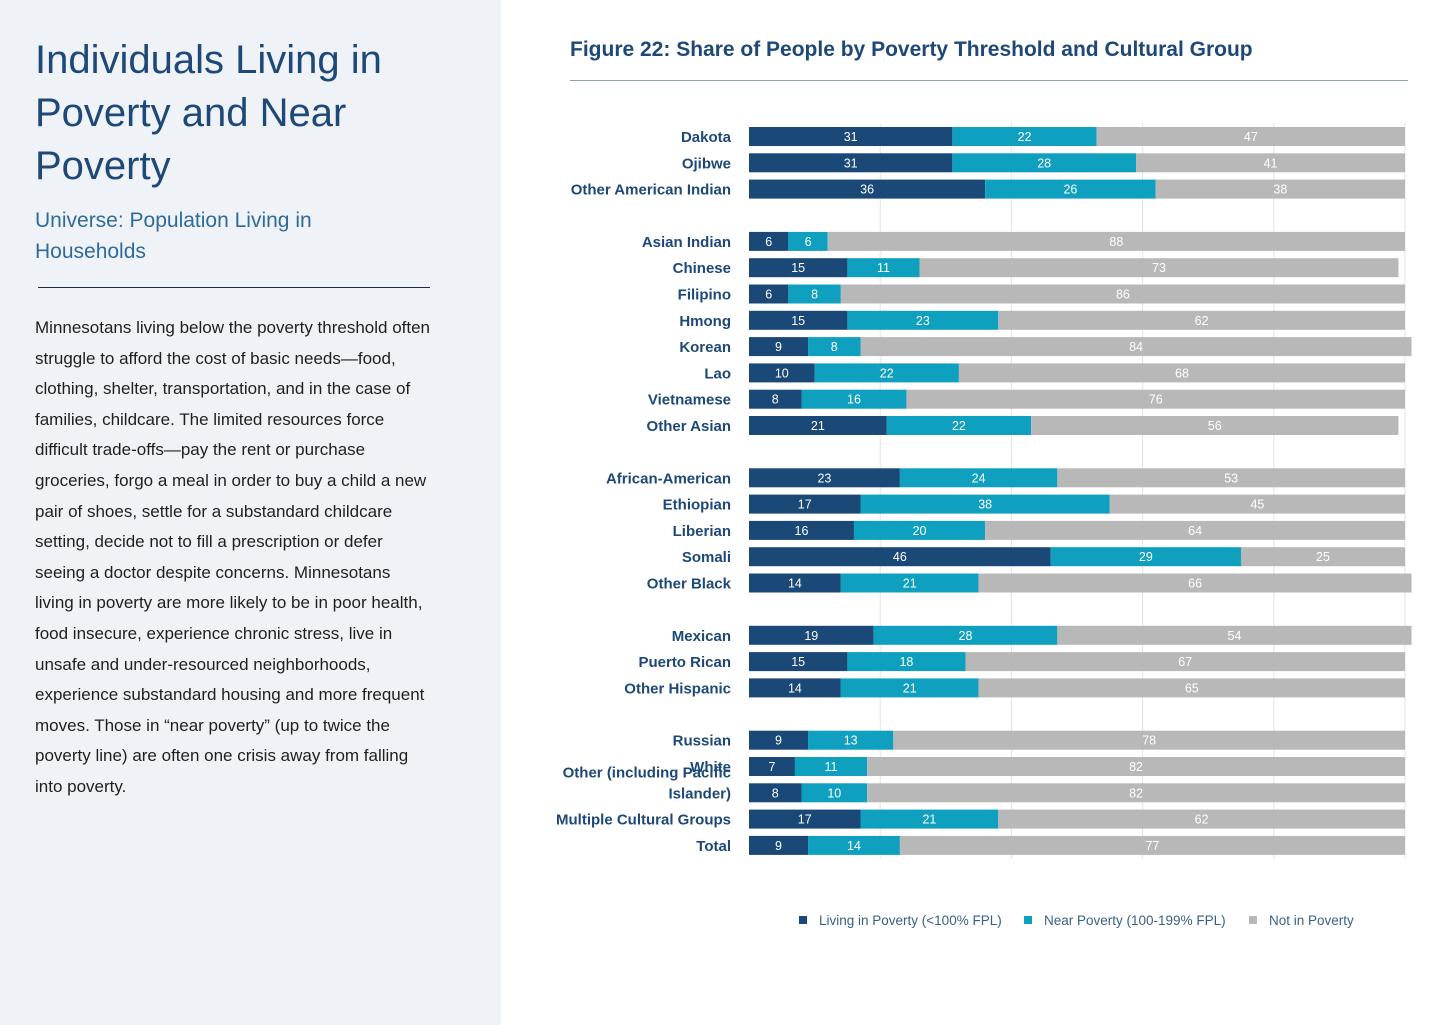 This screenshot has width=1449, height=1025. I want to click on data-label-chinese-near-poverty-100-199-fpl: 11, so click(883, 268).